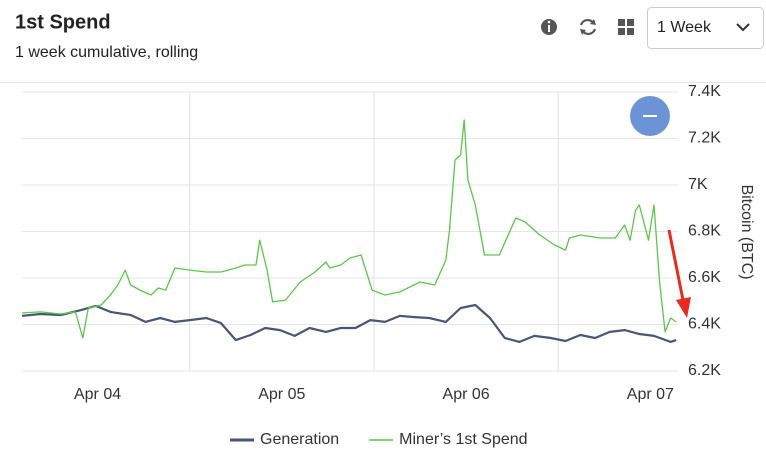  I want to click on annotation-arrow, so click(679, 273).